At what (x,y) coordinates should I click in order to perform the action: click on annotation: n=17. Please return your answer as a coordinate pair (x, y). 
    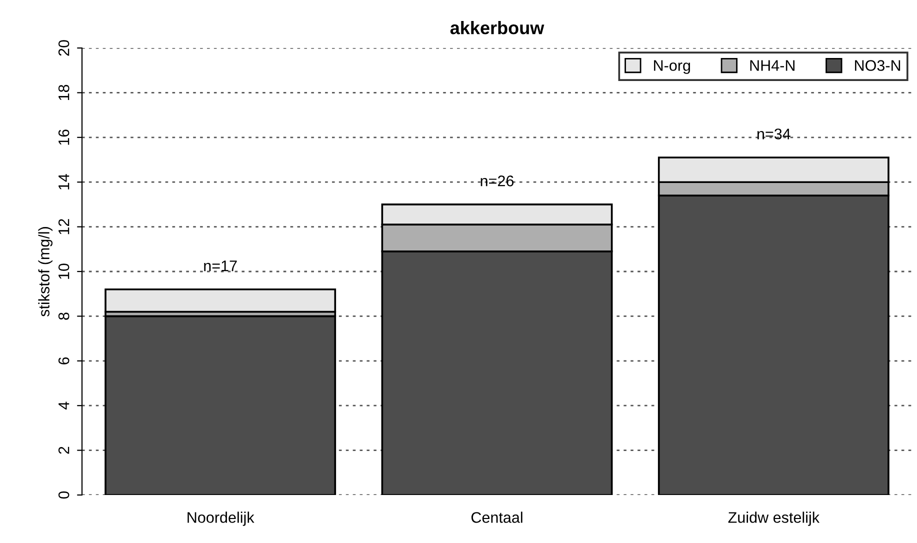
    Looking at the image, I should click on (220, 266).